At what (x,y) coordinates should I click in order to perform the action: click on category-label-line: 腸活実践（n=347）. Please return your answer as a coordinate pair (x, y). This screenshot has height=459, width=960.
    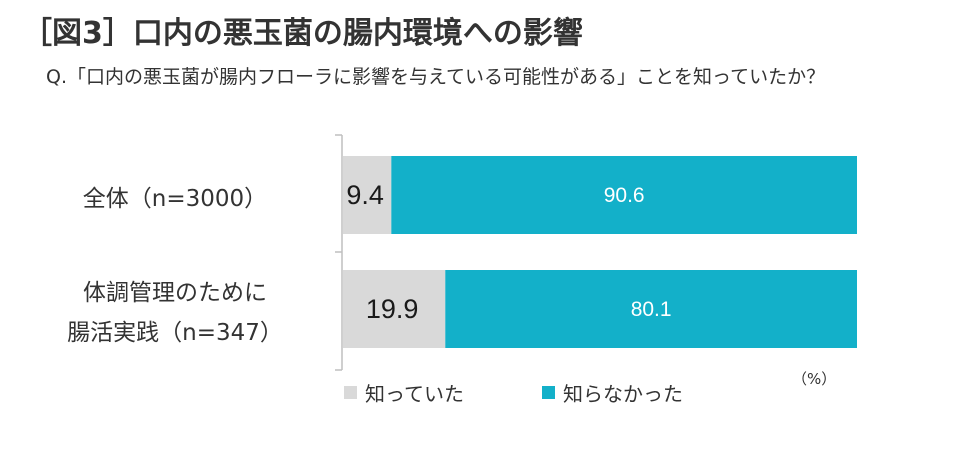
    Looking at the image, I should click on (175, 333).